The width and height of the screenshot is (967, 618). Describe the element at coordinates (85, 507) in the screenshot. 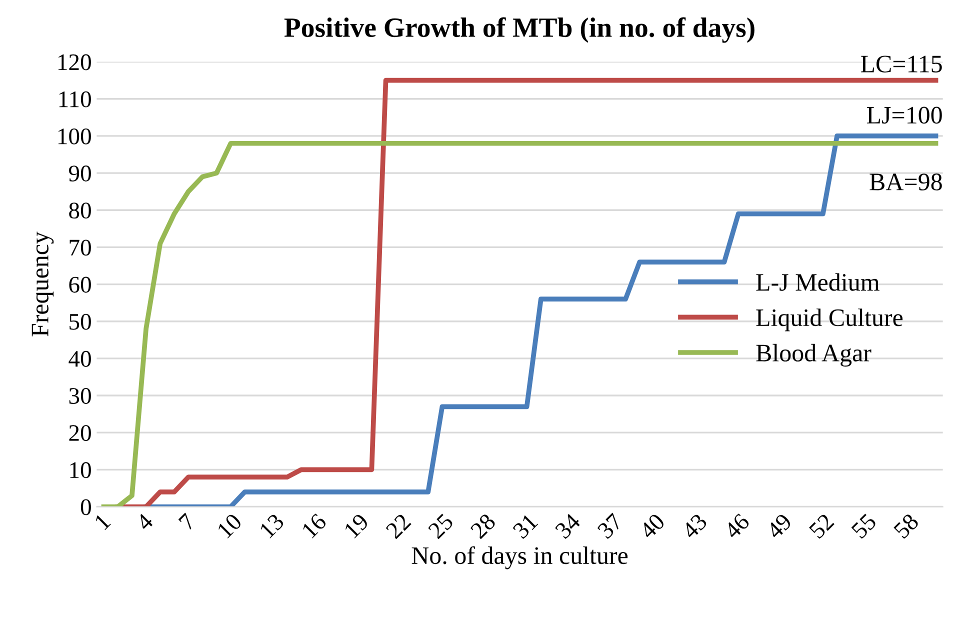

I see `y-tick-label: 0` at that location.